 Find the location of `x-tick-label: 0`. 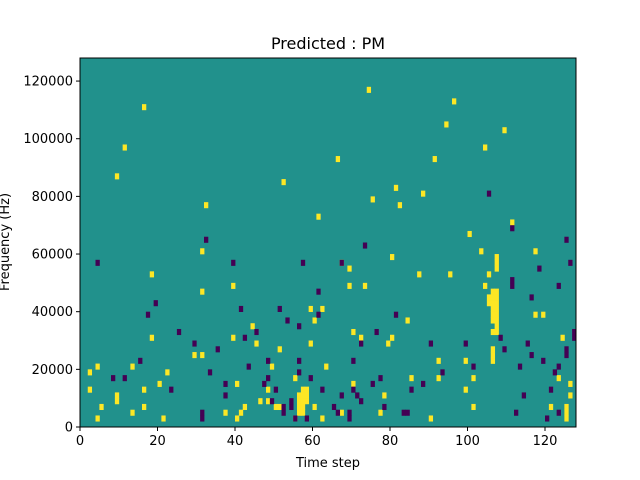

x-tick-label: 0 is located at coordinates (80, 441).